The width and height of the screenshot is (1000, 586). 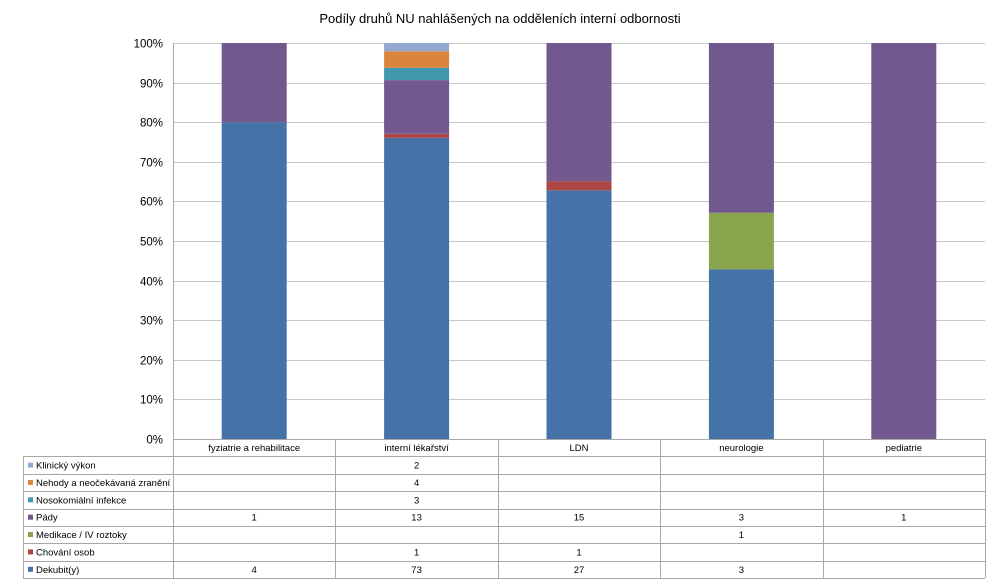 I want to click on legend-key-pady, so click(x=30, y=517).